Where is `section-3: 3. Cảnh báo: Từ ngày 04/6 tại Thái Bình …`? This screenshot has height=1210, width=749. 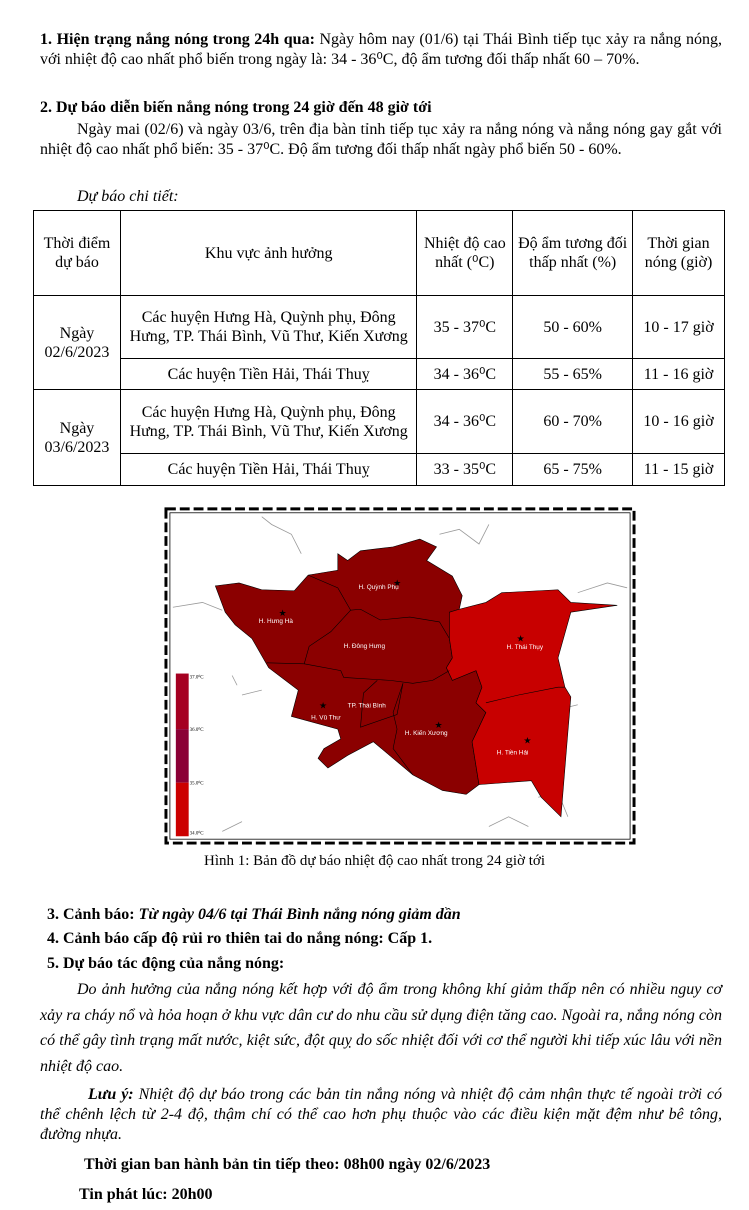 section-3: 3. Cảnh báo: Từ ngày 04/6 tại Thái Bình … is located at coordinates (388, 915).